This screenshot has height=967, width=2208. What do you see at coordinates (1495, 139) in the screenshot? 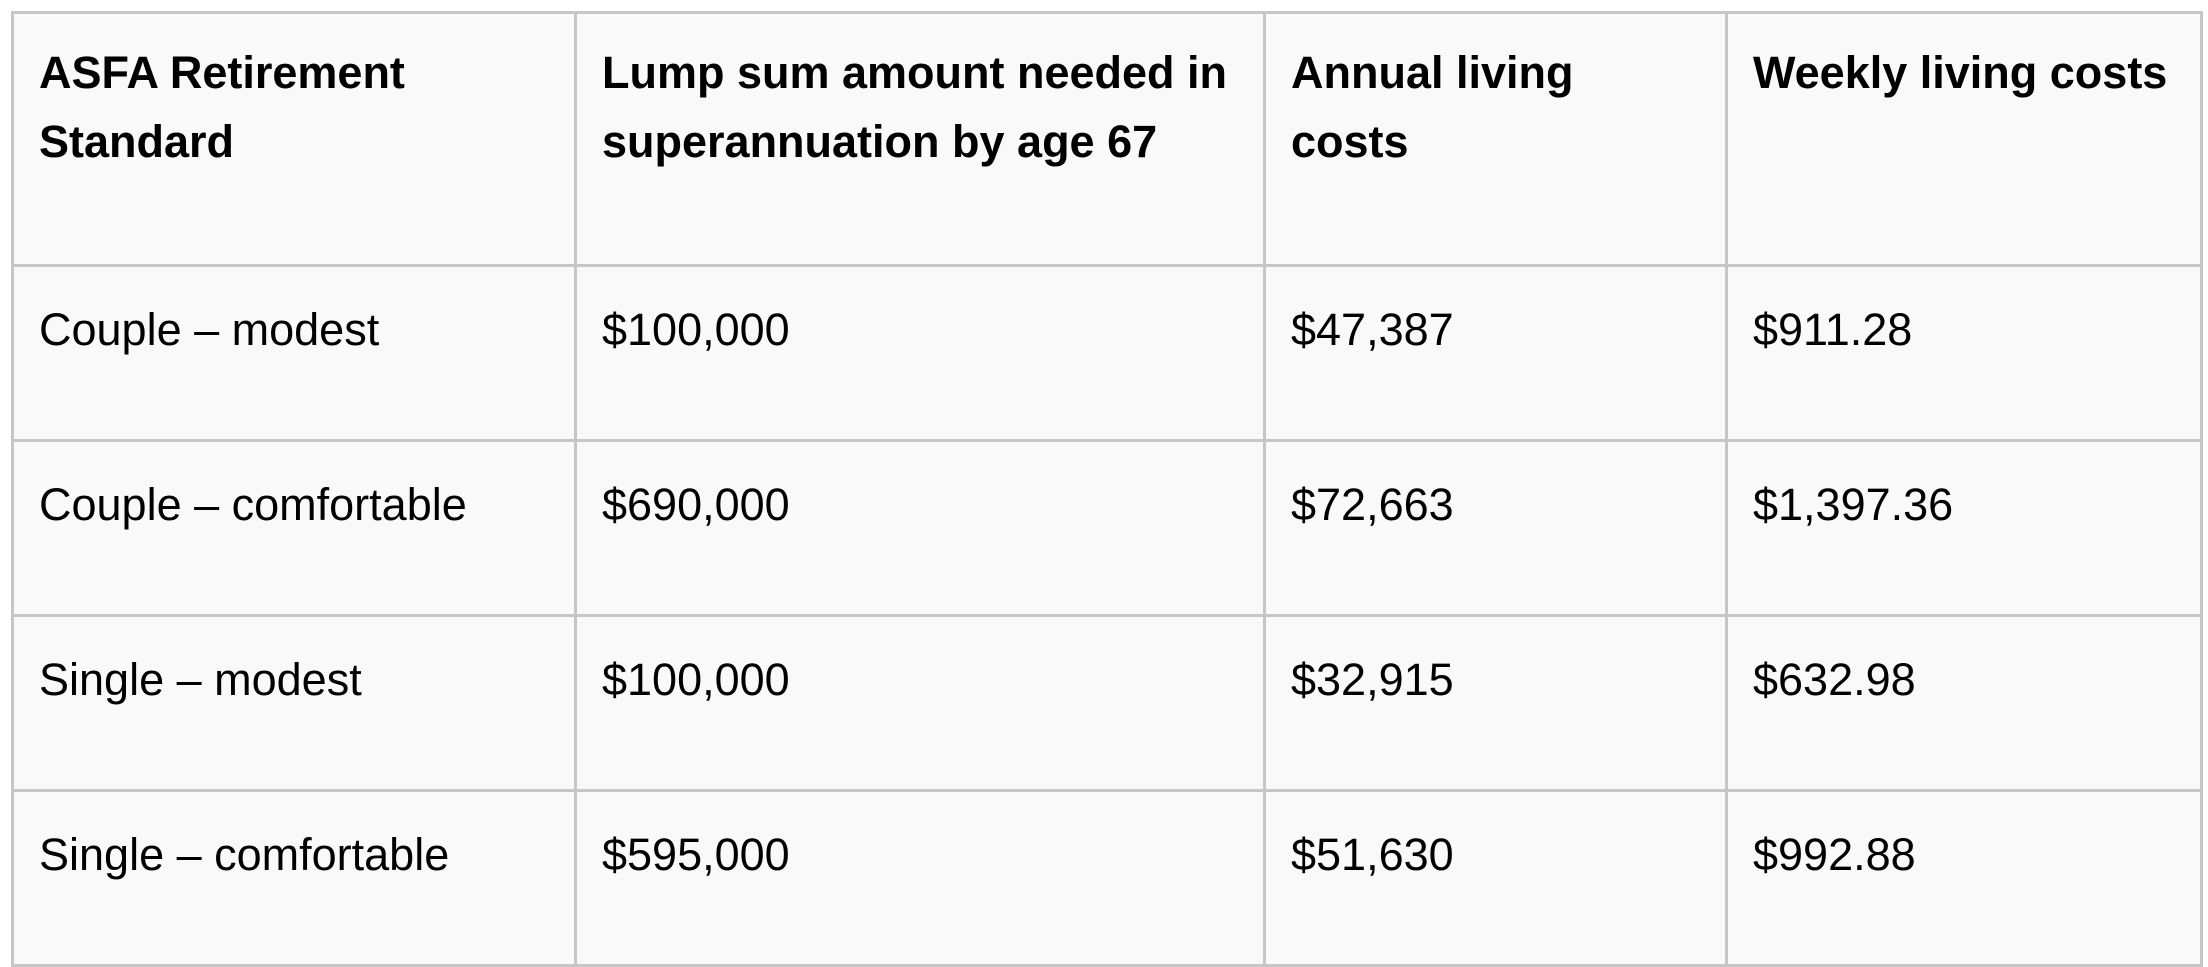
I see `header-cell: Annual living costs` at bounding box center [1495, 139].